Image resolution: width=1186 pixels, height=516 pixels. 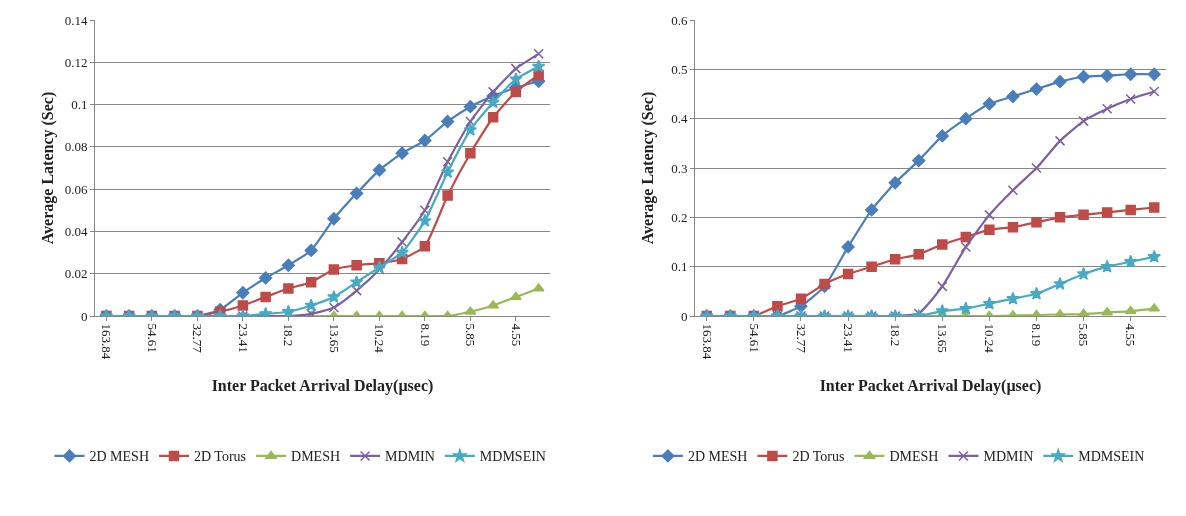 I want to click on y-tick-label: 0.6, so click(x=679, y=20).